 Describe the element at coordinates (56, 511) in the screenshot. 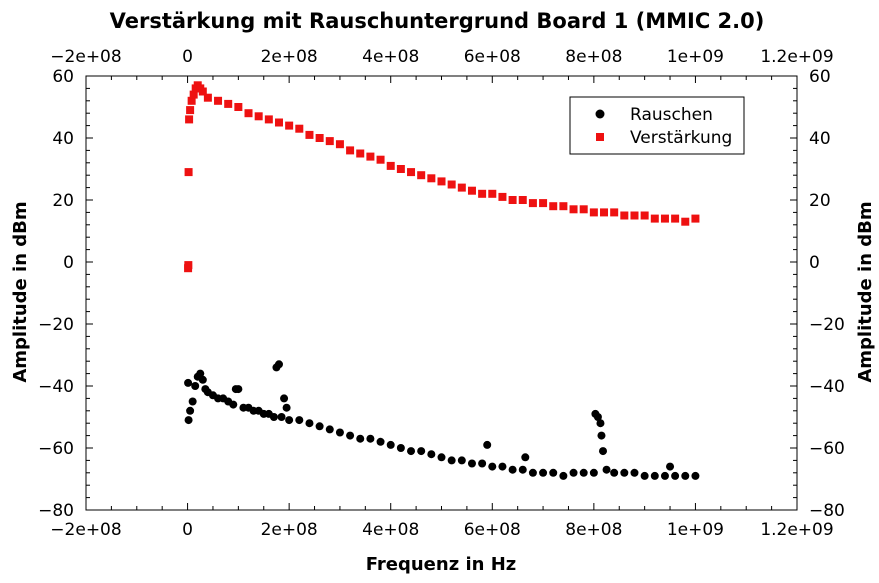

I see `y-tick-label-left: −80` at that location.